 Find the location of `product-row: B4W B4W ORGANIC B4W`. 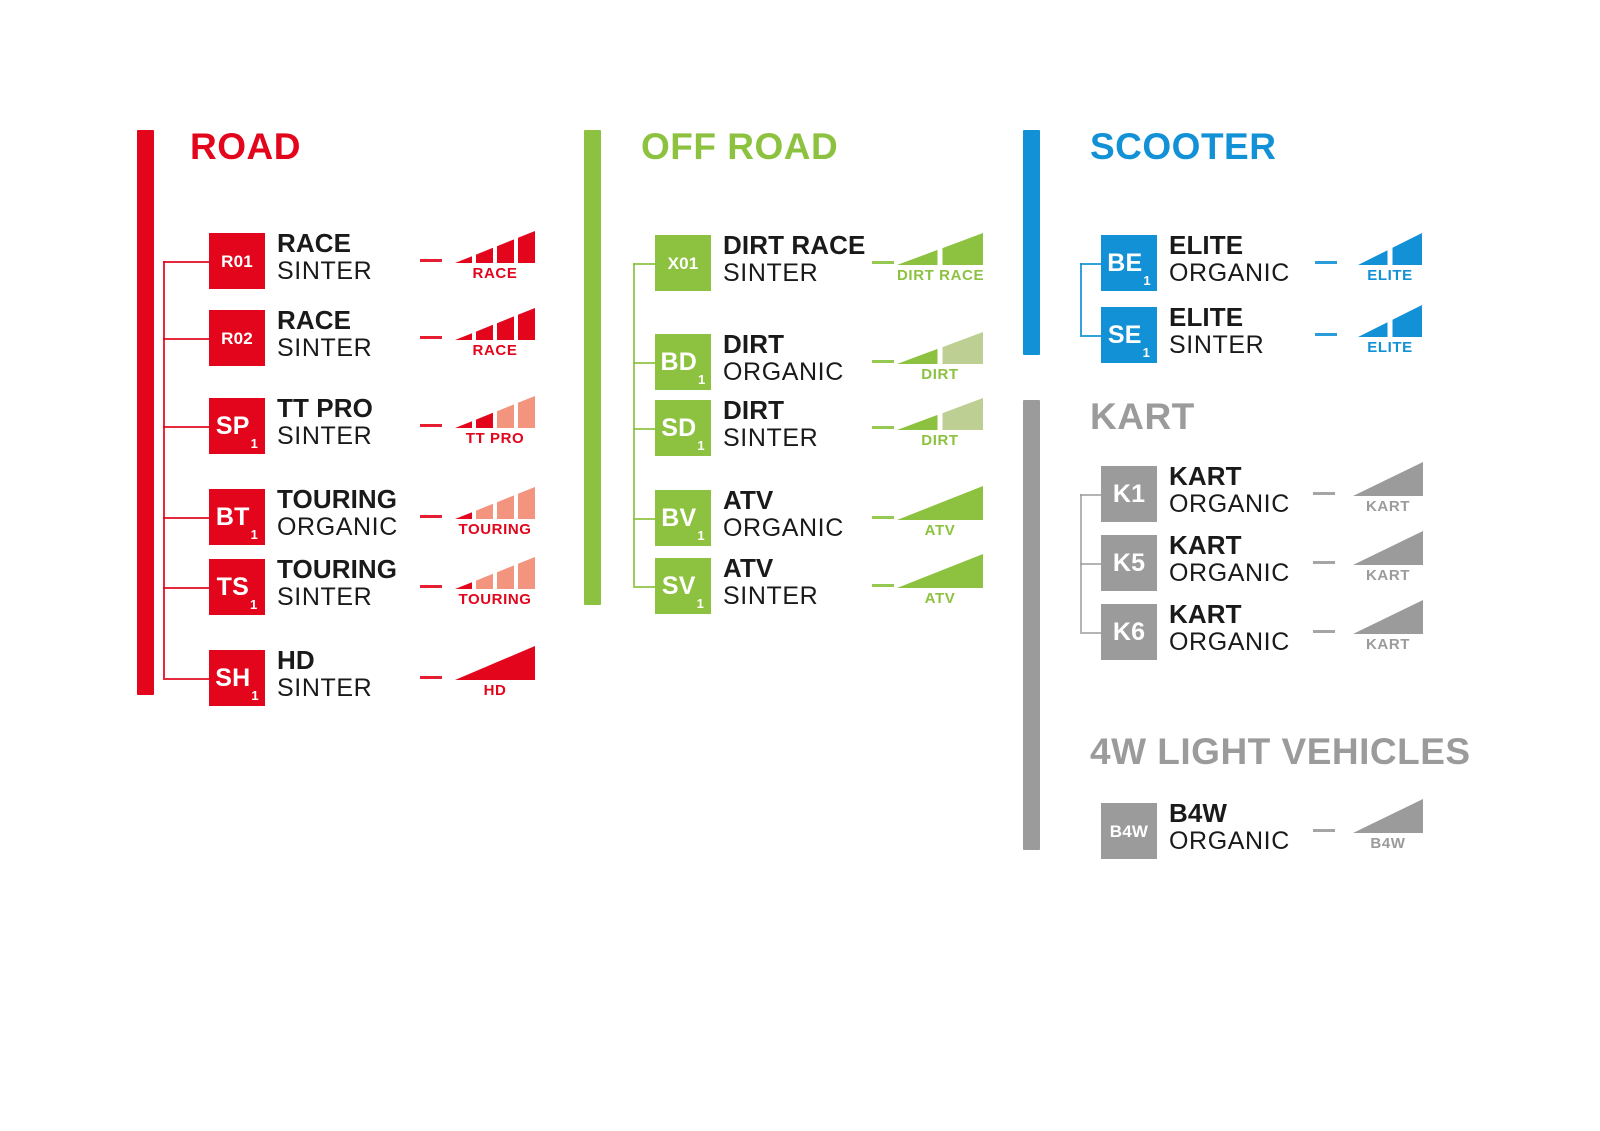

product-row: B4W B4W ORGANIC B4W is located at coordinates (1272, 828).